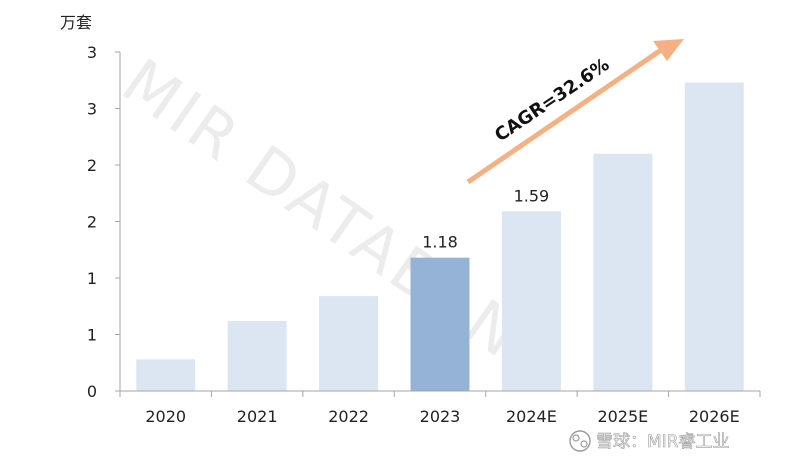  I want to click on bar-2025E, so click(623, 272).